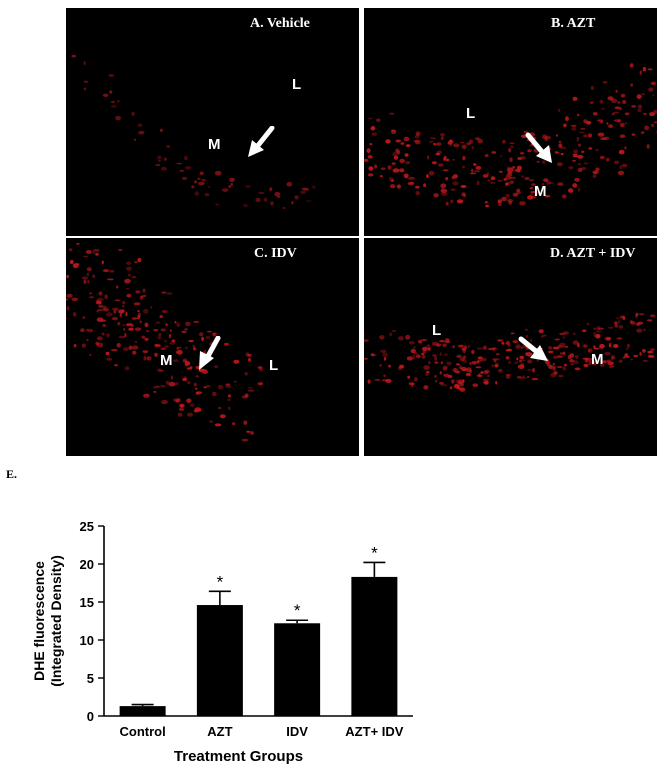 Image resolution: width=664 pixels, height=773 pixels. I want to click on bar, so click(374, 646).